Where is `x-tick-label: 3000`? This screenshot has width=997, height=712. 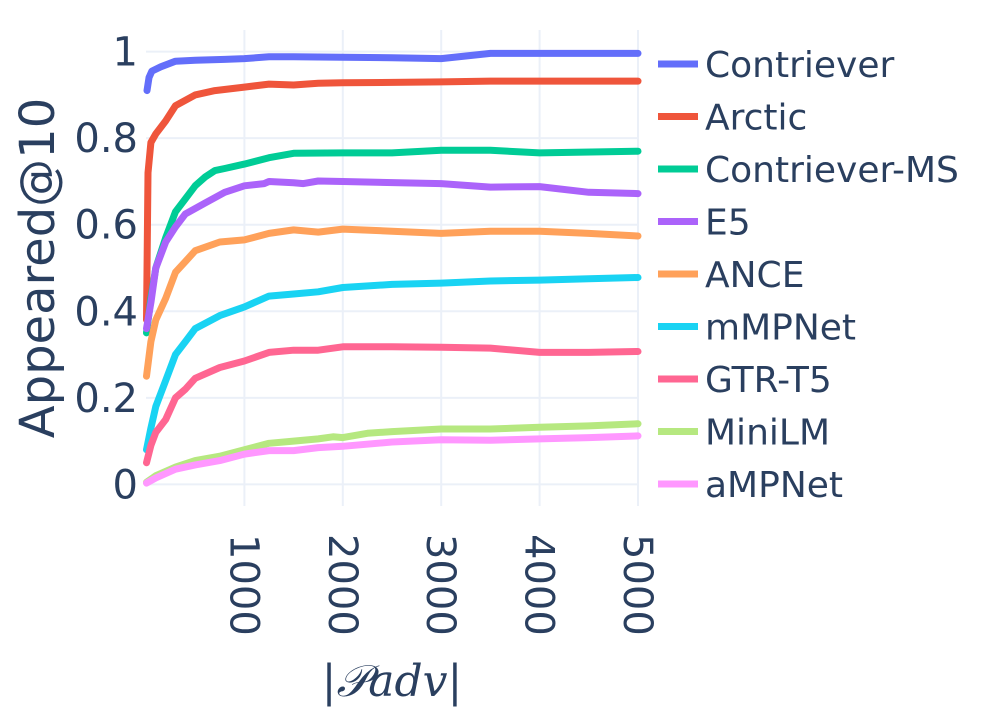 x-tick-label: 3000 is located at coordinates (440, 585).